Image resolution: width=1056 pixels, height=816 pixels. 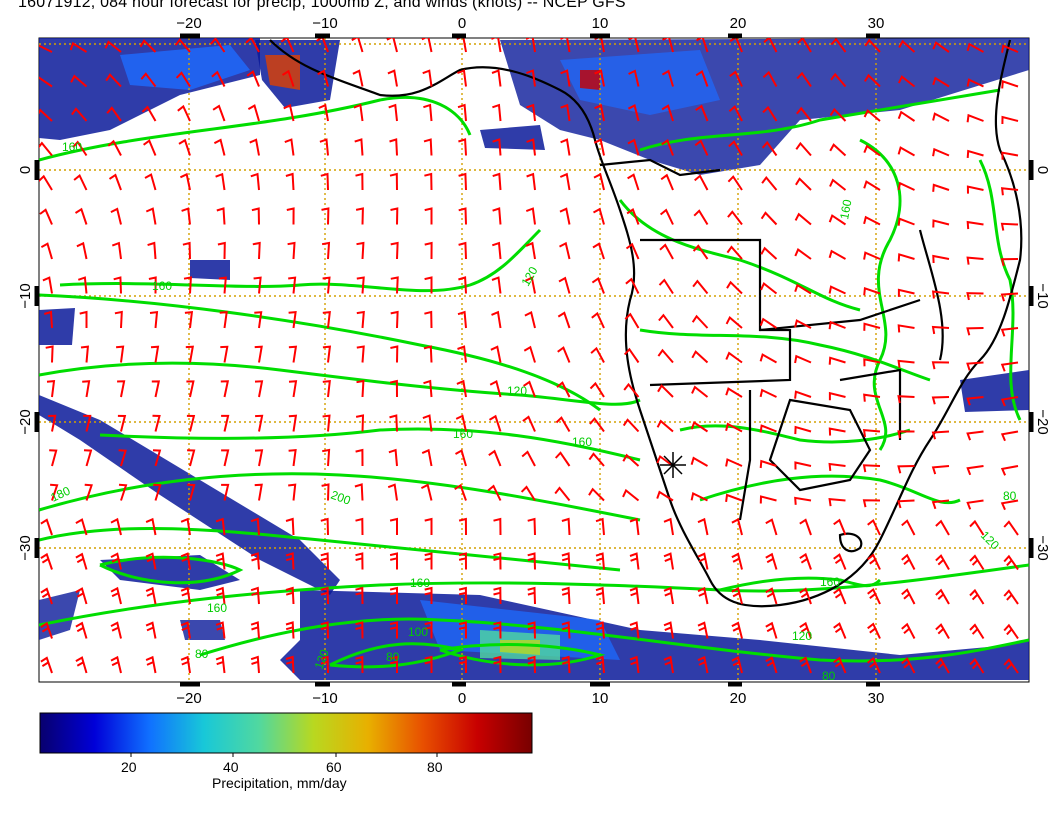 I want to click on lon-tick-label: 0, so click(x=462, y=23).